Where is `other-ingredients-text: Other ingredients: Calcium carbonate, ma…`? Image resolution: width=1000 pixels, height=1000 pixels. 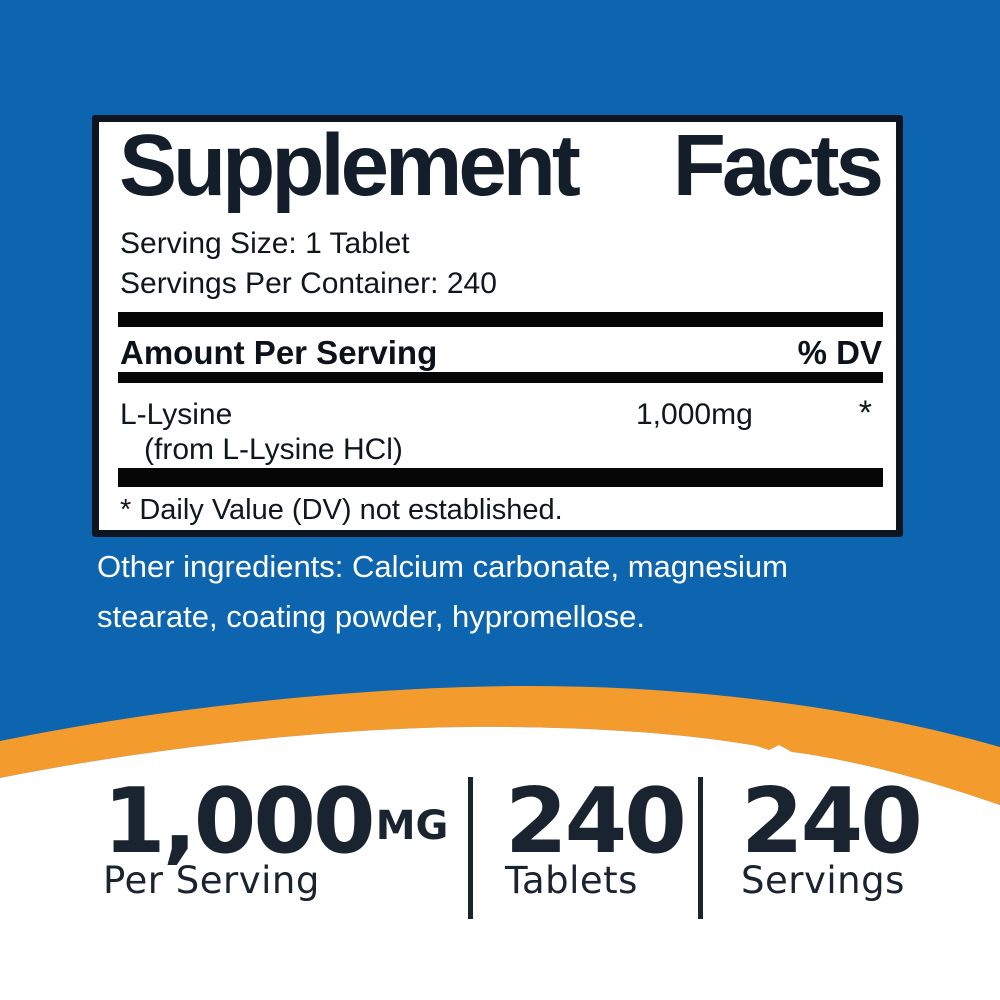
other-ingredients-text: Other ingredients: Calcium carbonate, ma… is located at coordinates (442, 592).